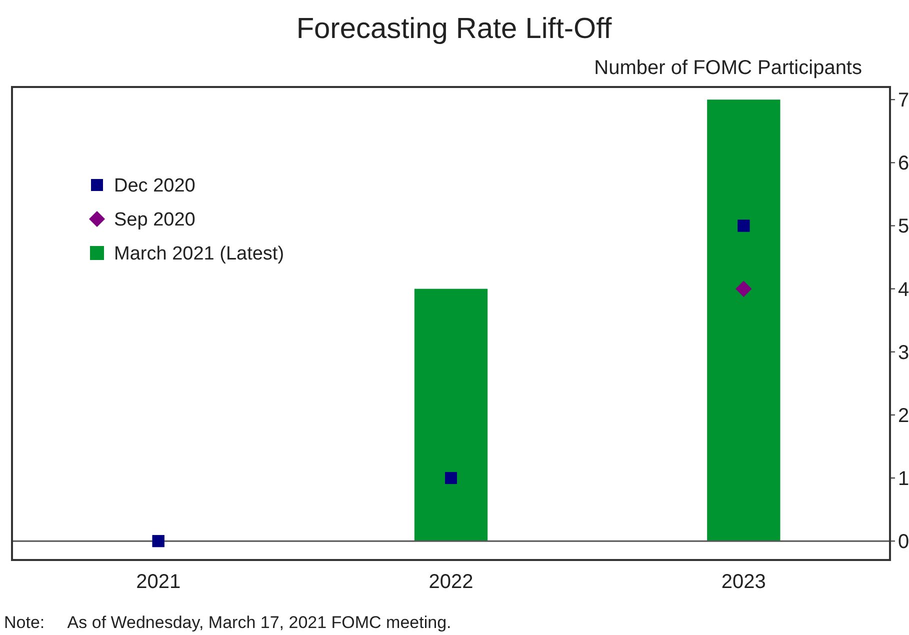  Describe the element at coordinates (454, 29) in the screenshot. I see `chart-title: Forecasting Rate Lift-Off` at that location.